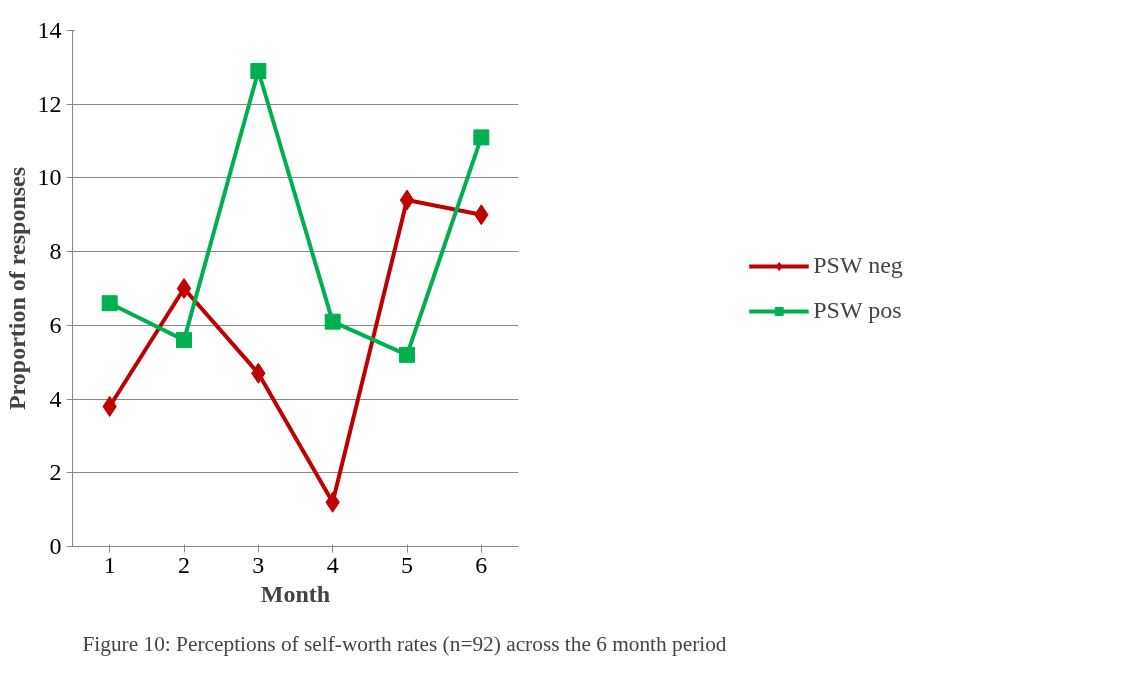  Describe the element at coordinates (55, 546) in the screenshot. I see `y-tick-label: 0` at that location.